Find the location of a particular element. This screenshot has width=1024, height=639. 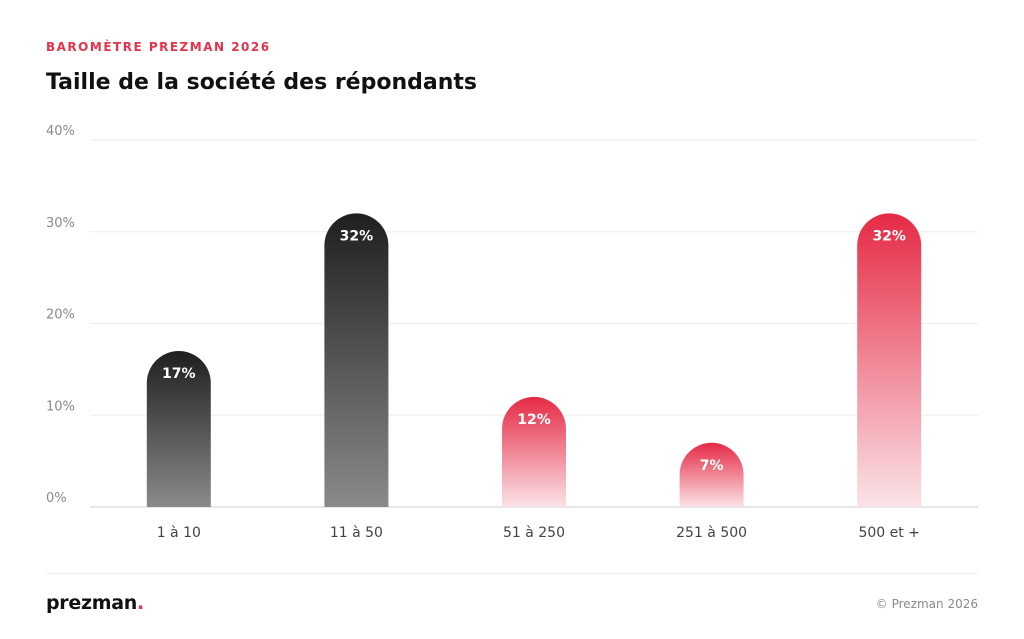

chart-title: Taille de la société des répondants is located at coordinates (261, 82).